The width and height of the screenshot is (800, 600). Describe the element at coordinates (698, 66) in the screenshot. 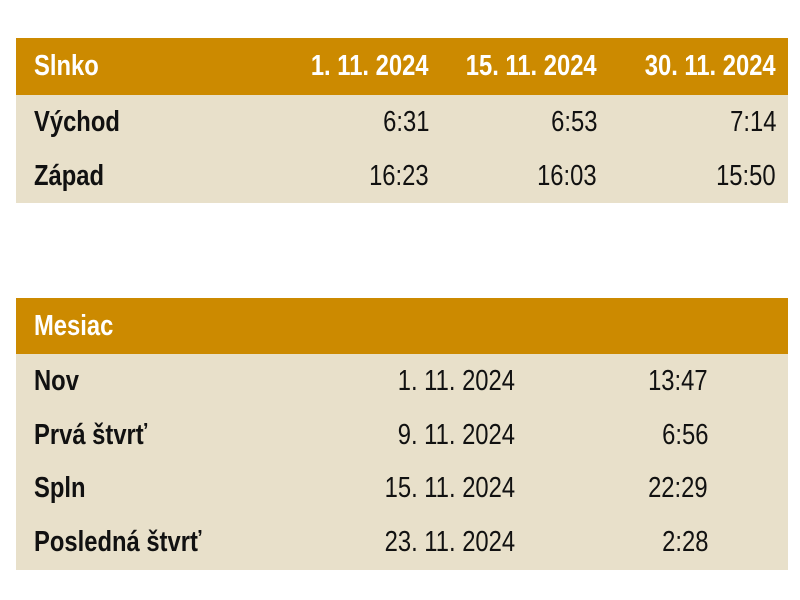

I see `header-cell: 30. 11. 2024` at that location.